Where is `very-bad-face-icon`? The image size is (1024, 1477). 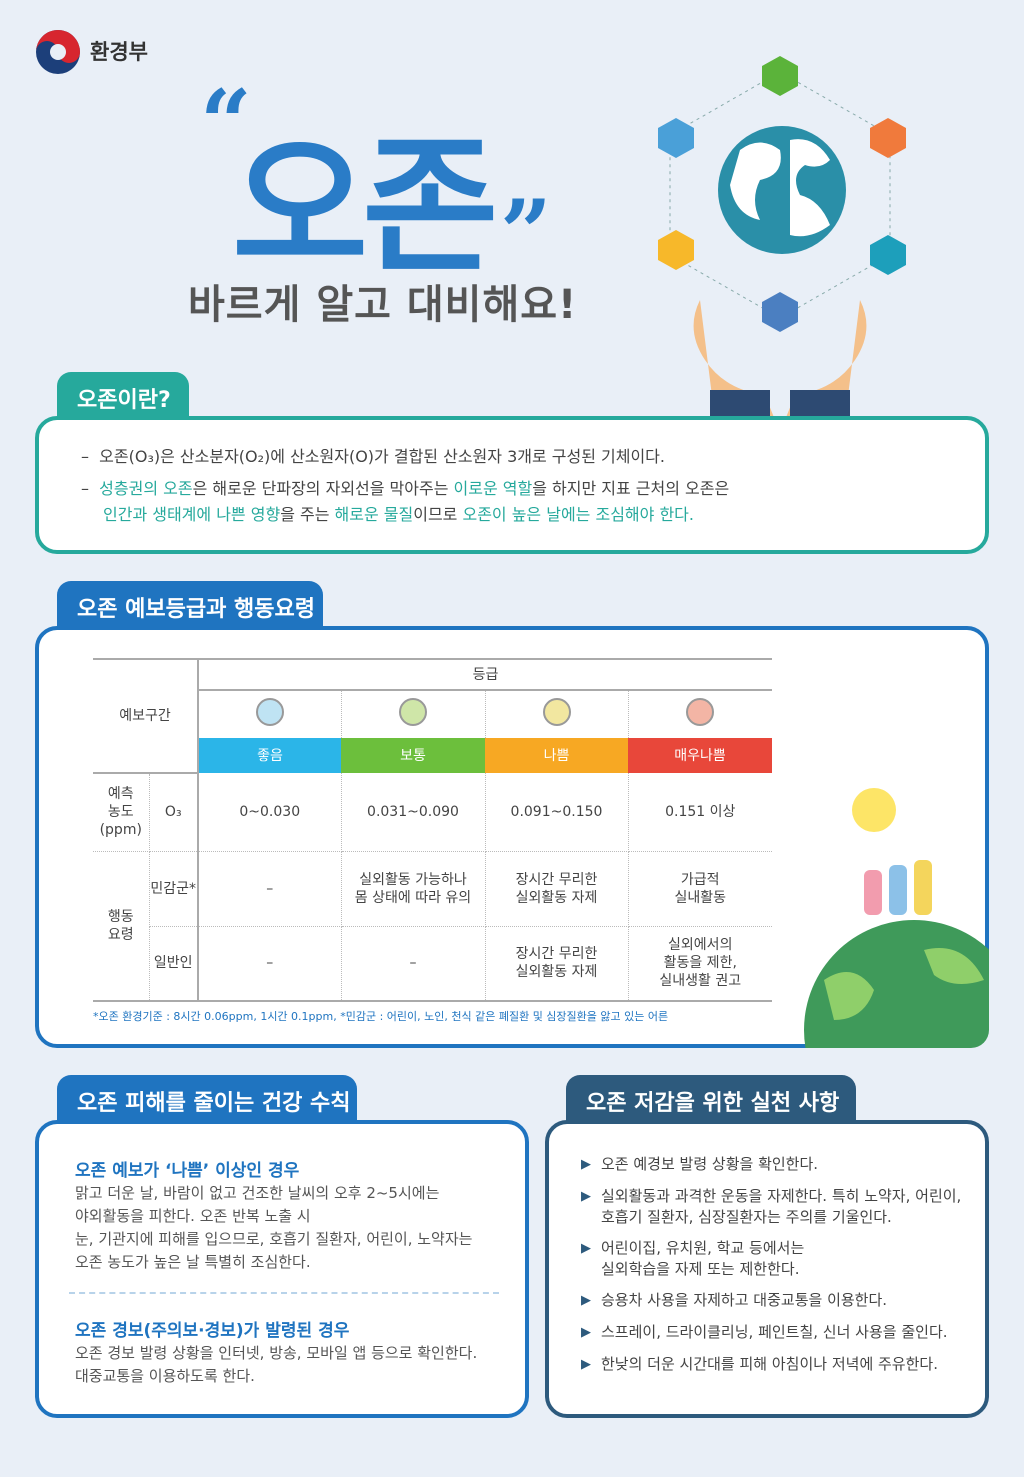
very-bad-face-icon is located at coordinates (700, 714).